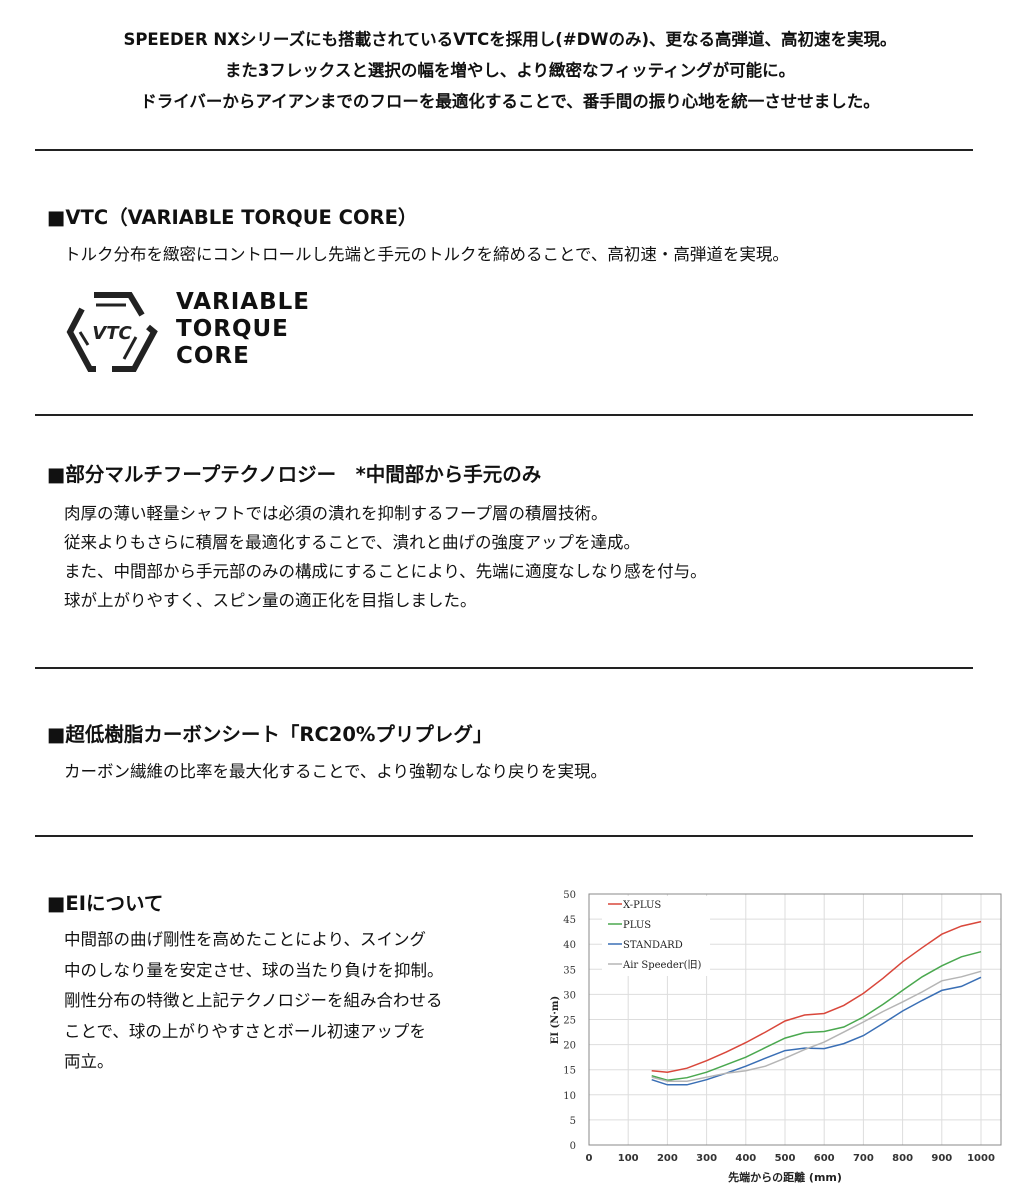 This screenshot has height=1200, width=1020. I want to click on x-tick-label: 500, so click(785, 1158).